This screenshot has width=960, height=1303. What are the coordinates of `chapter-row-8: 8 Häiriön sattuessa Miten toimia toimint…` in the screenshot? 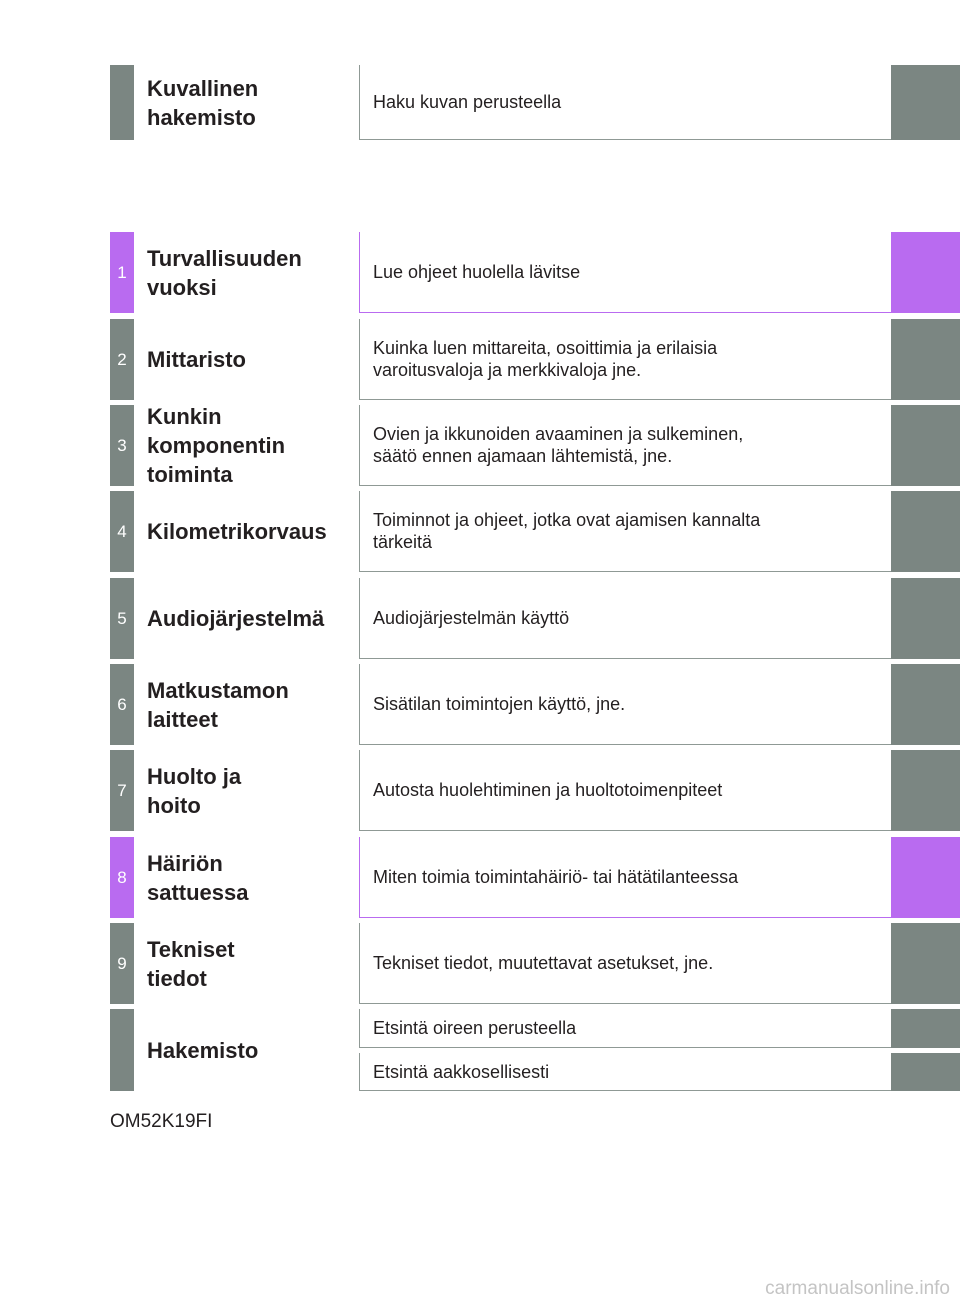 It's located at (480, 877).